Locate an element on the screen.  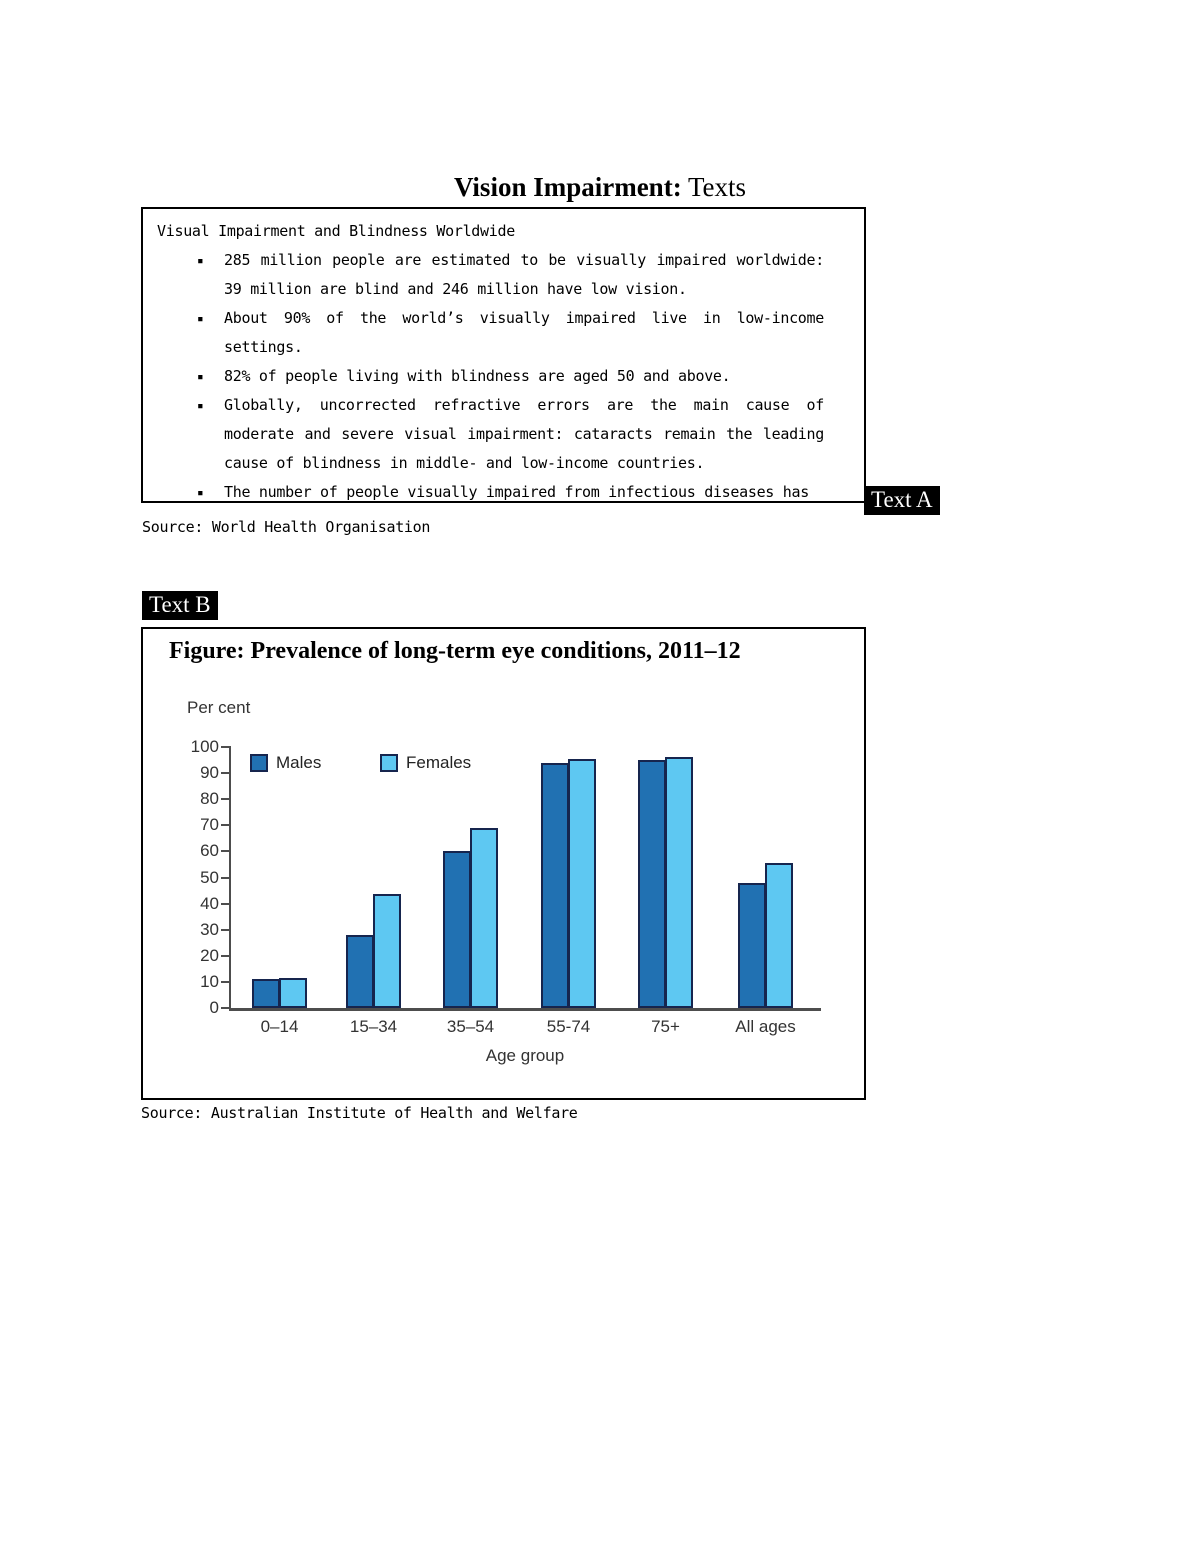
x-axis-tick-label: 15–34 is located at coordinates (373, 1026).